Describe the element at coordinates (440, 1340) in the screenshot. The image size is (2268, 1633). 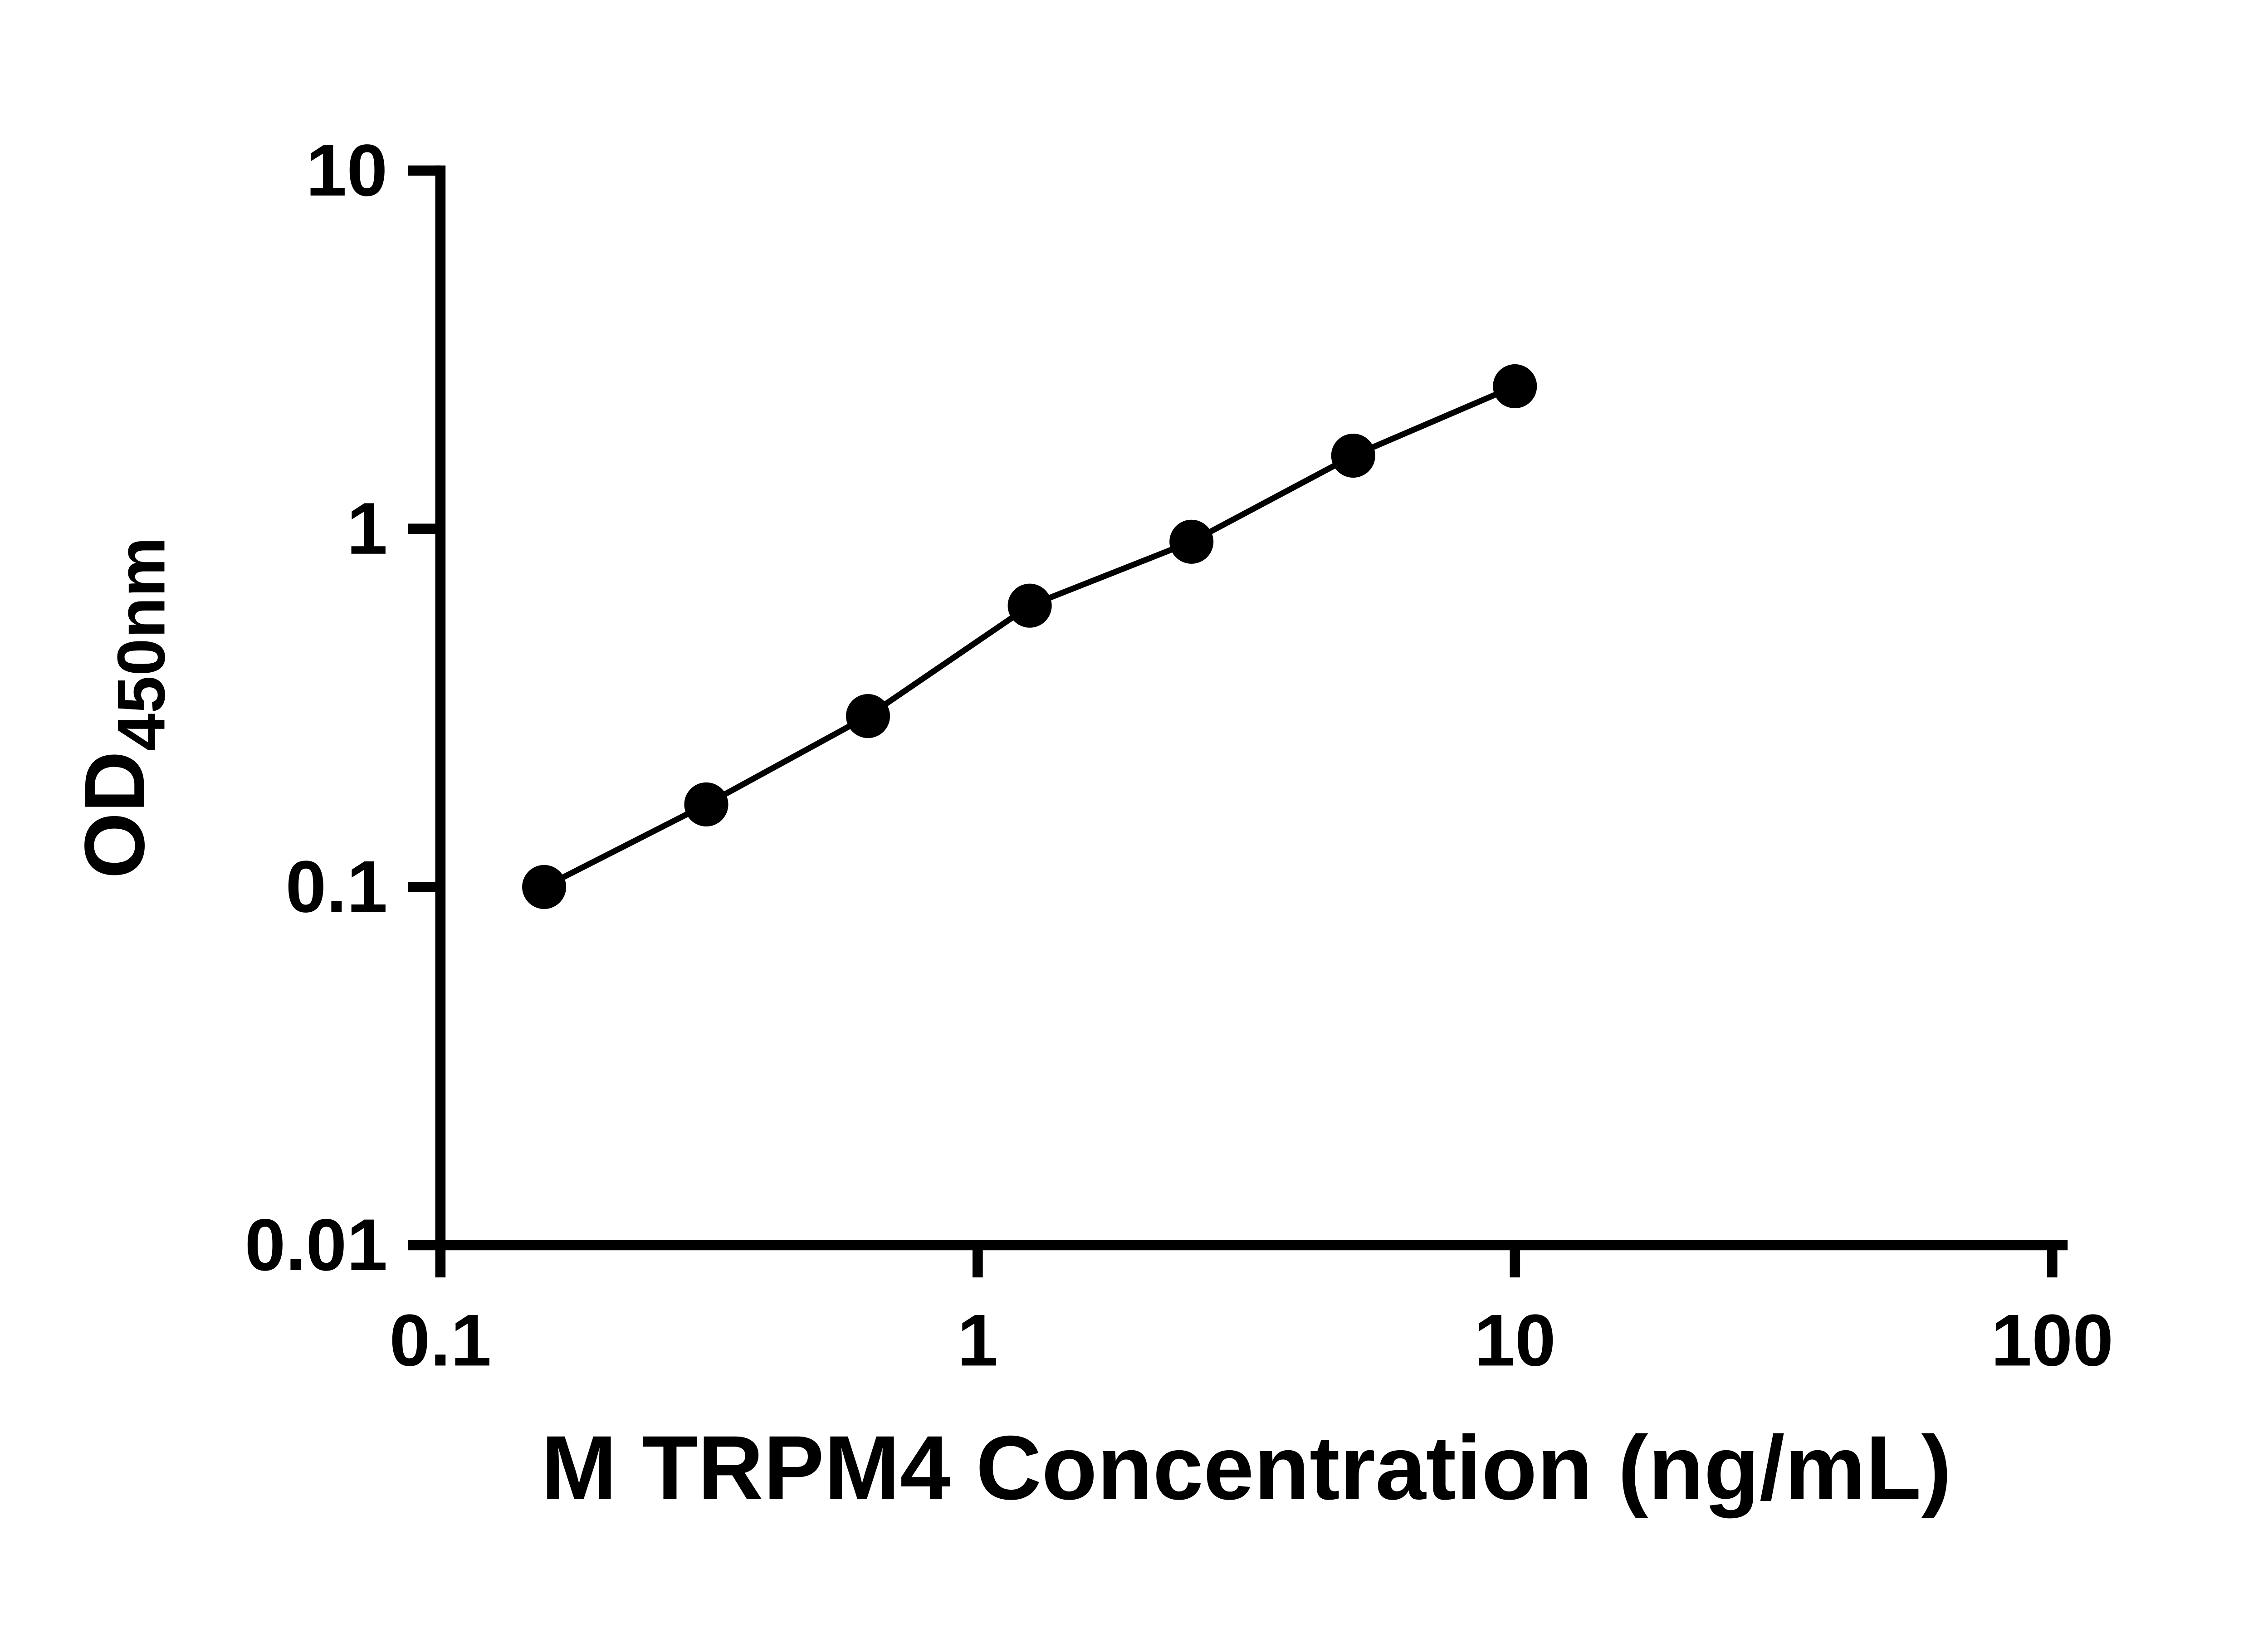
I see `x-tick-label: 0.1` at that location.